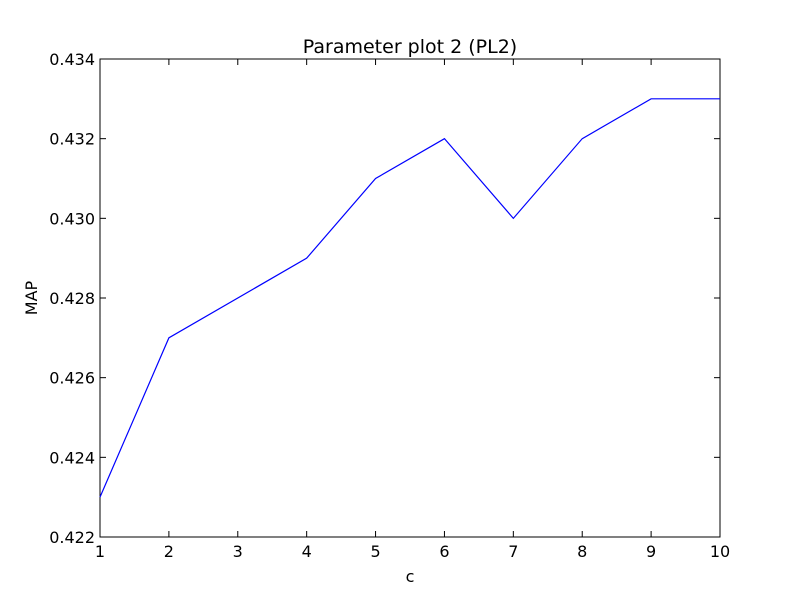 This screenshot has width=800, height=597. Describe the element at coordinates (169, 551) in the screenshot. I see `x-tick-label: 2` at that location.